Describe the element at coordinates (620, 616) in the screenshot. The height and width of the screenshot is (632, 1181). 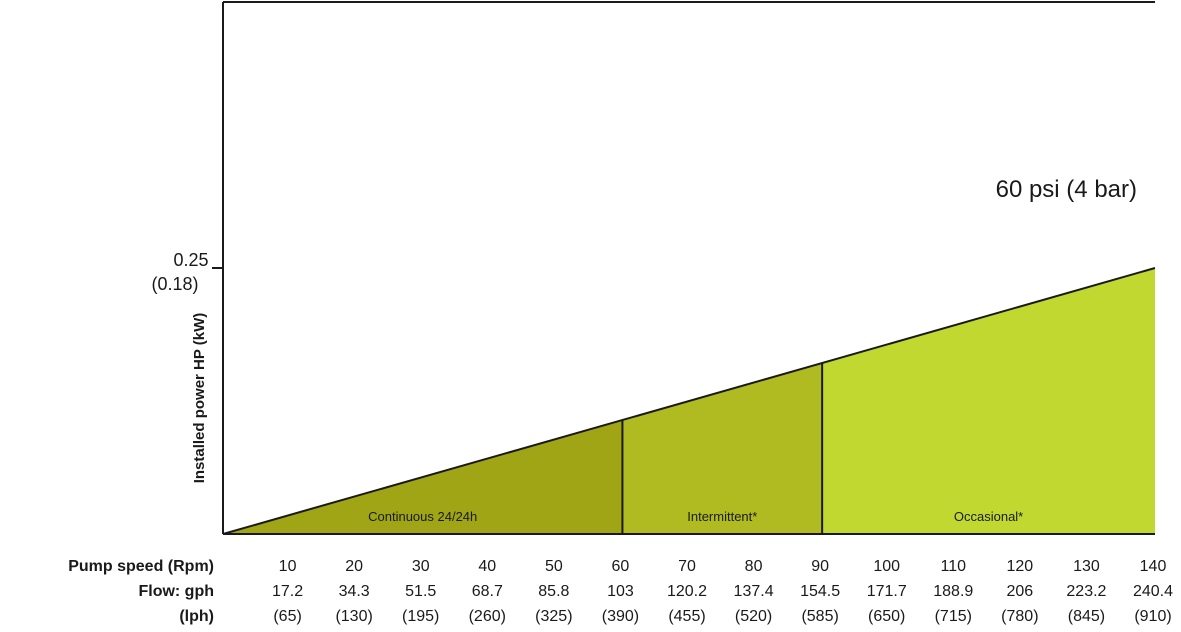
I see `x-tick-label-r3-6: (390)` at that location.